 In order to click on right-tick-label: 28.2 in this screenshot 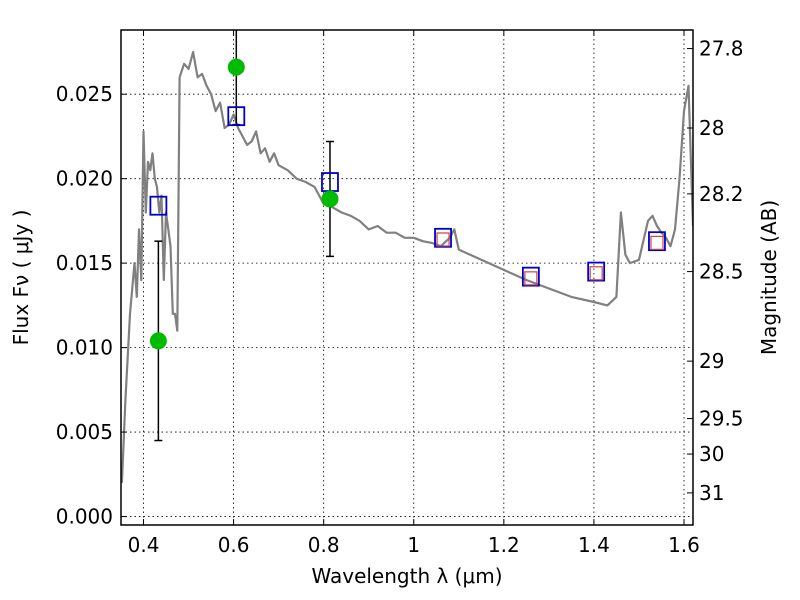, I will do `click(721, 194)`.